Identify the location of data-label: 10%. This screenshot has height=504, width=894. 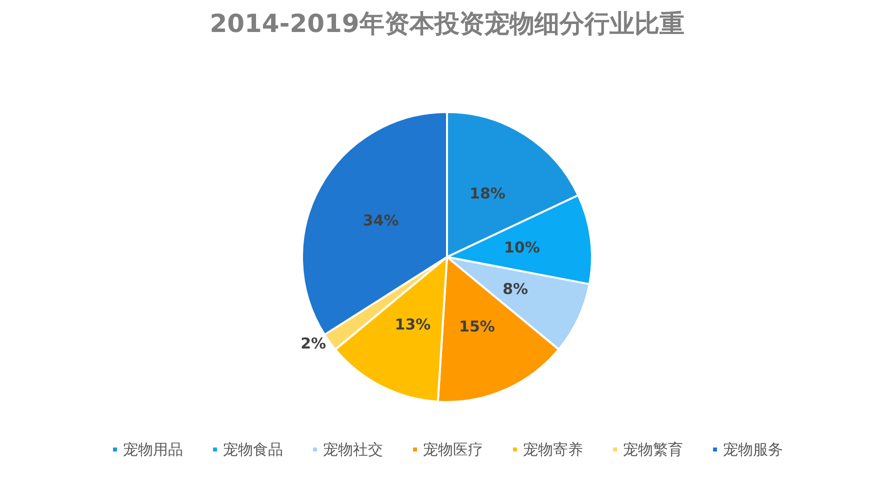
(522, 247).